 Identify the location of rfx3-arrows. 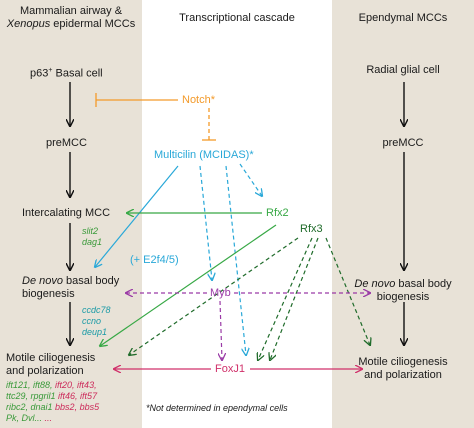
(249, 298).